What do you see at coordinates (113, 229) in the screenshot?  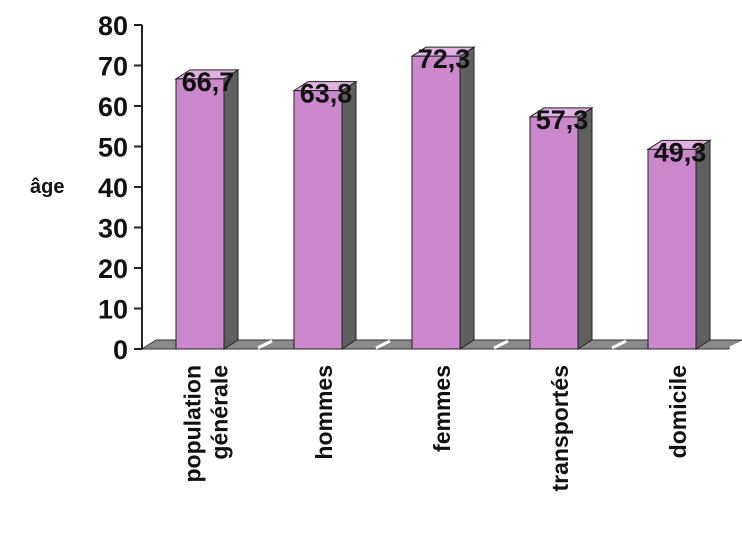 I see `y-tick-label: 30` at bounding box center [113, 229].